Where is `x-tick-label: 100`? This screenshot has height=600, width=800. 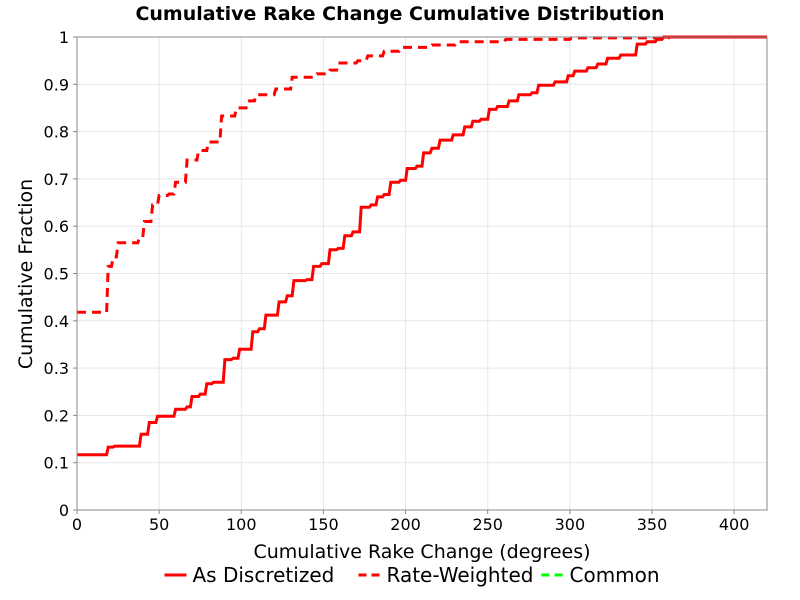
x-tick-label: 100 is located at coordinates (241, 524).